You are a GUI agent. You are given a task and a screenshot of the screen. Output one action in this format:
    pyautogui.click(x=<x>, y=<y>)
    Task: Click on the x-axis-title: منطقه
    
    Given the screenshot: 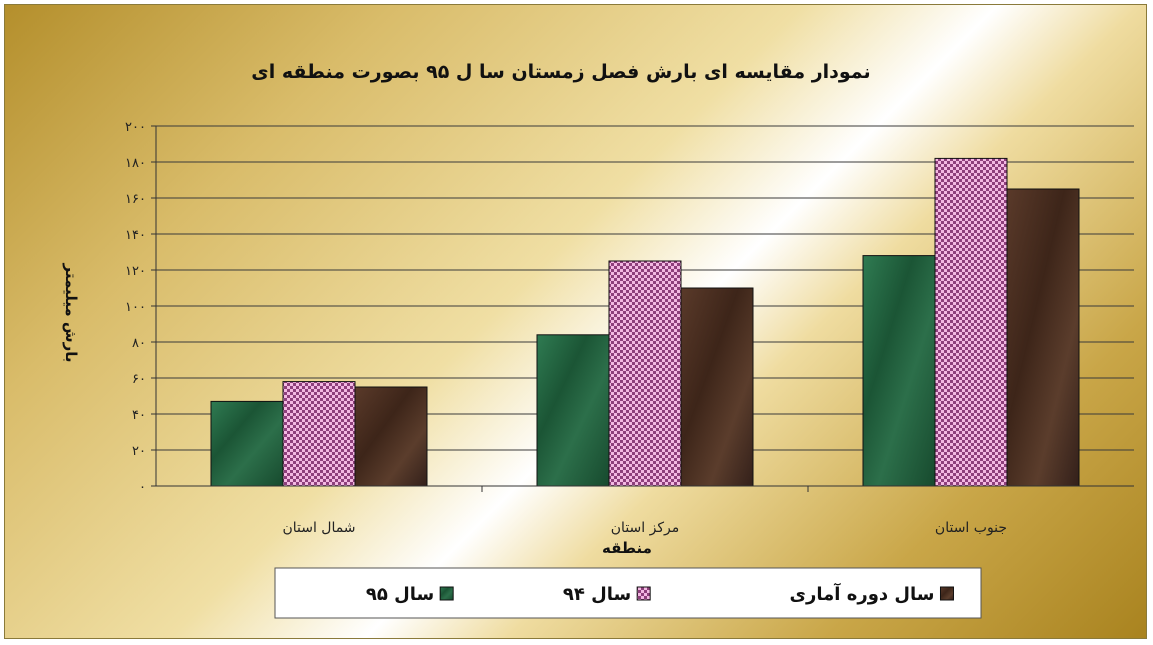 What is the action you would take?
    pyautogui.click(x=627, y=548)
    